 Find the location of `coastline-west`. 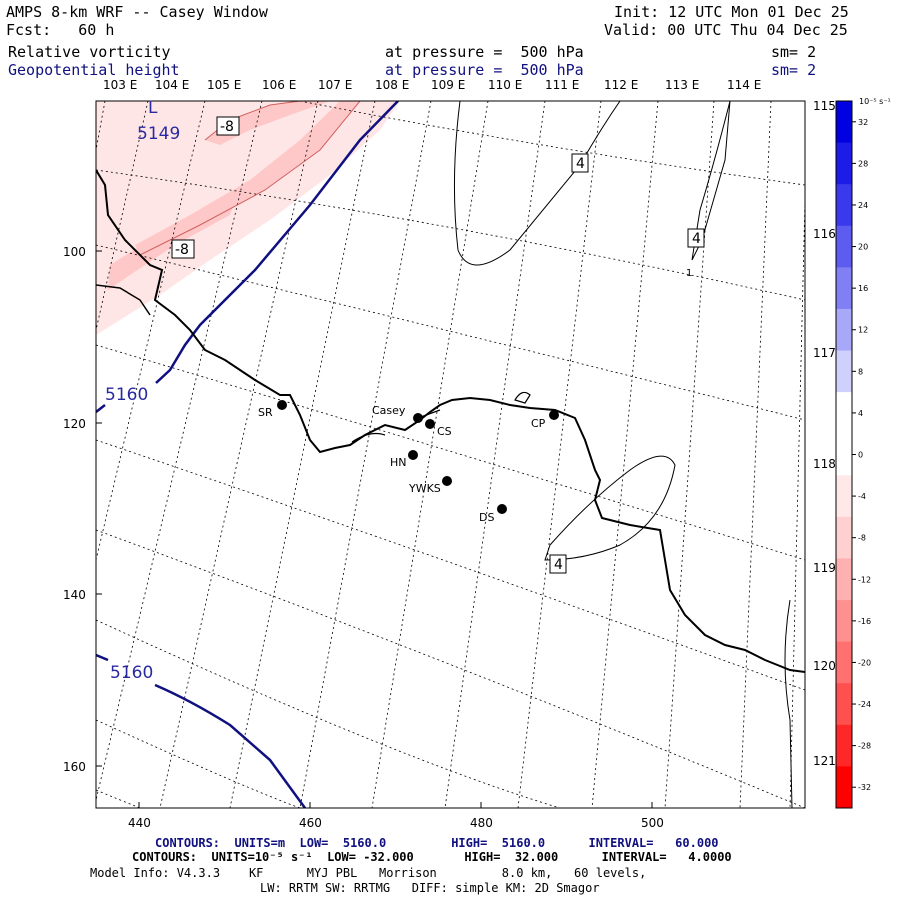

coastline-west is located at coordinates (123, 300).